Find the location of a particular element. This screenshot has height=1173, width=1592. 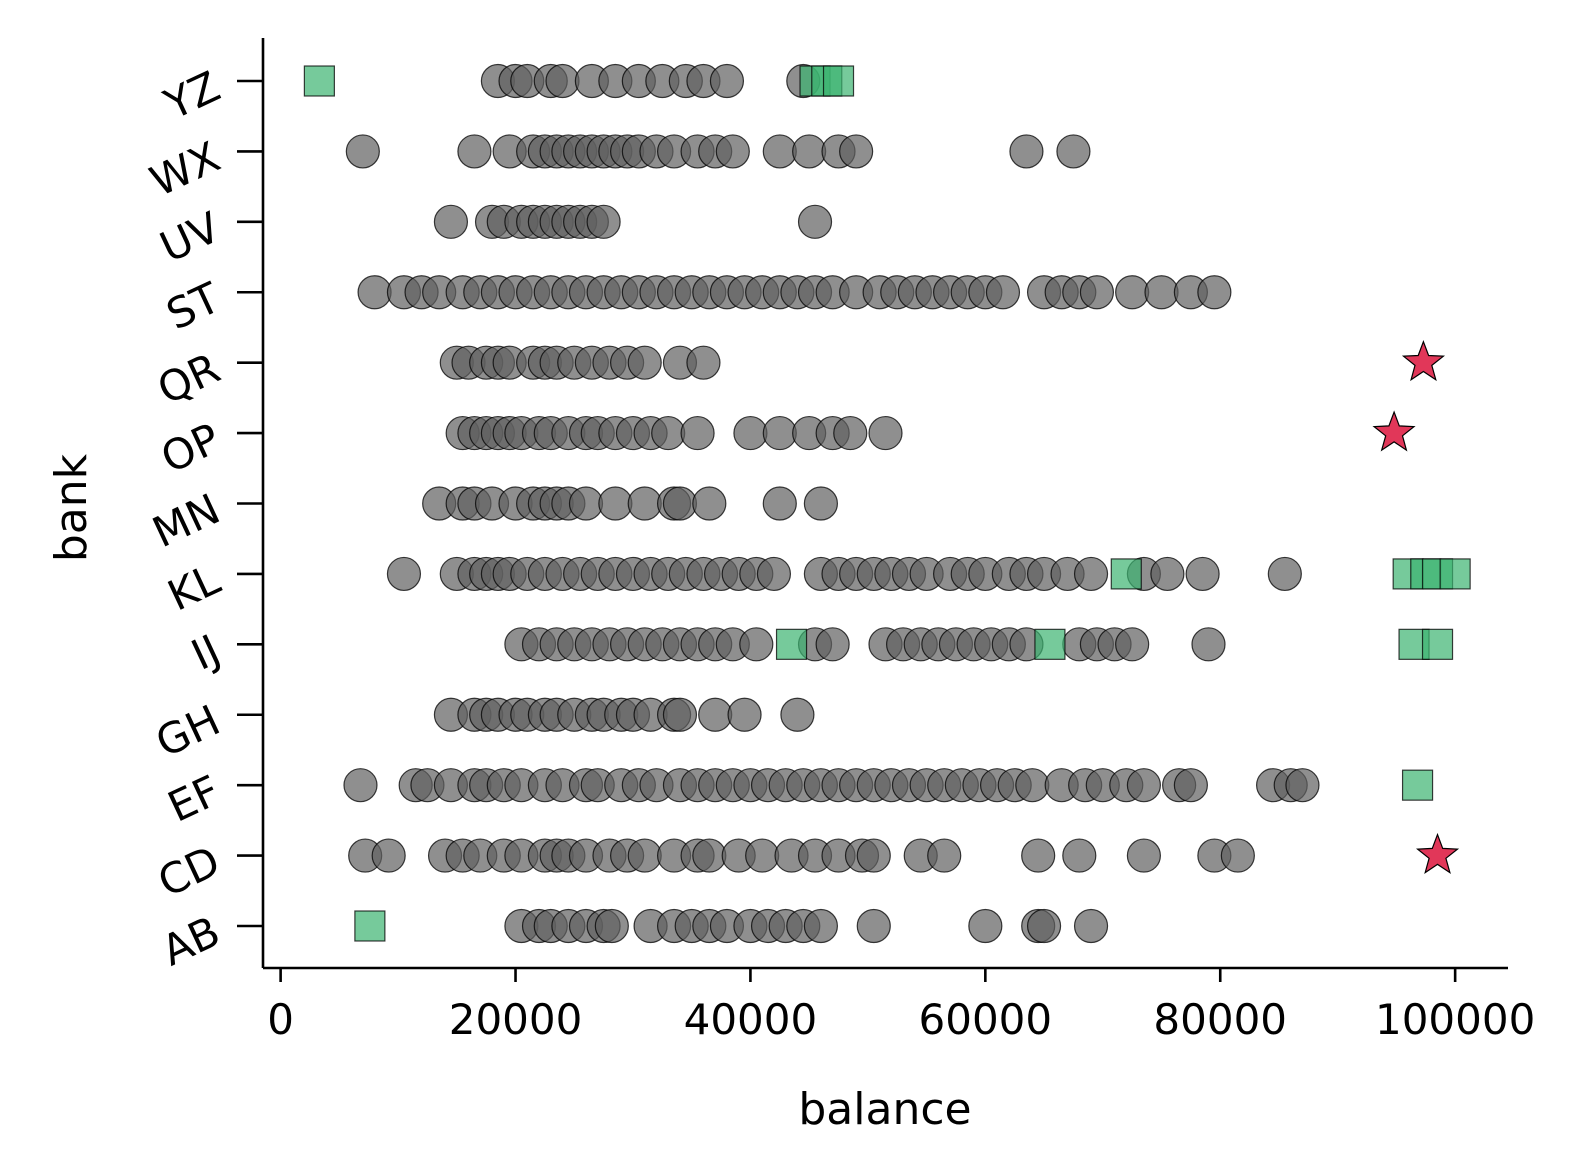

y-tick-label: KL is located at coordinates (193, 587).